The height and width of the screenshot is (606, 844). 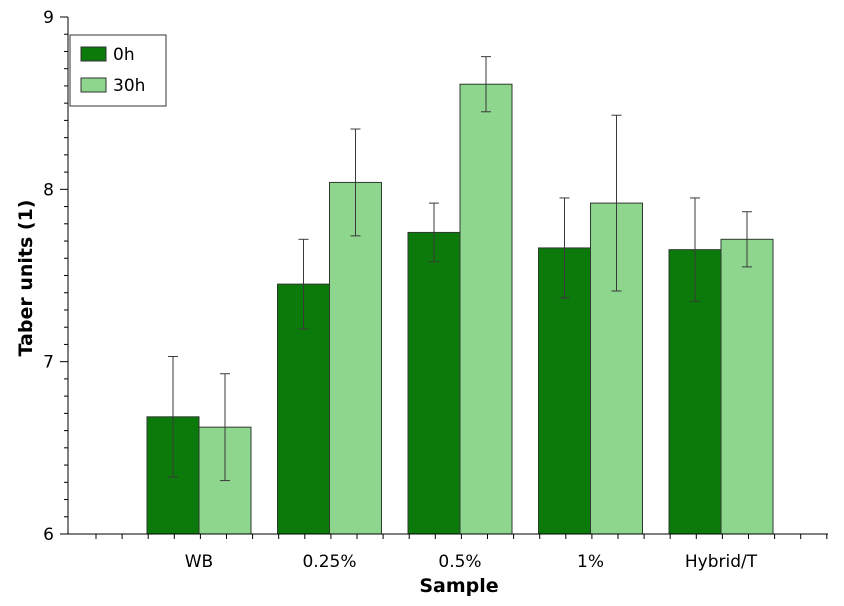 I want to click on x-ticks: WB 0.25% 0.5% 1% Hybrid/T, so click(x=461, y=553).